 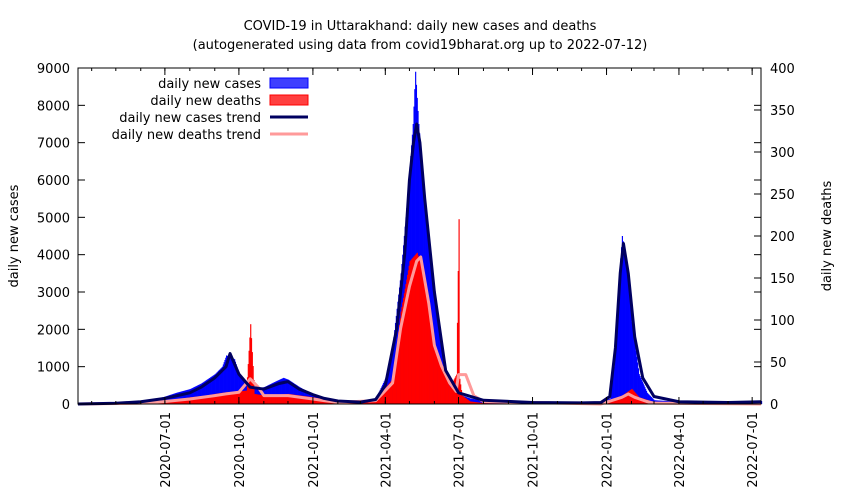 I want to click on y2-tick-label: 400, so click(x=782, y=69).